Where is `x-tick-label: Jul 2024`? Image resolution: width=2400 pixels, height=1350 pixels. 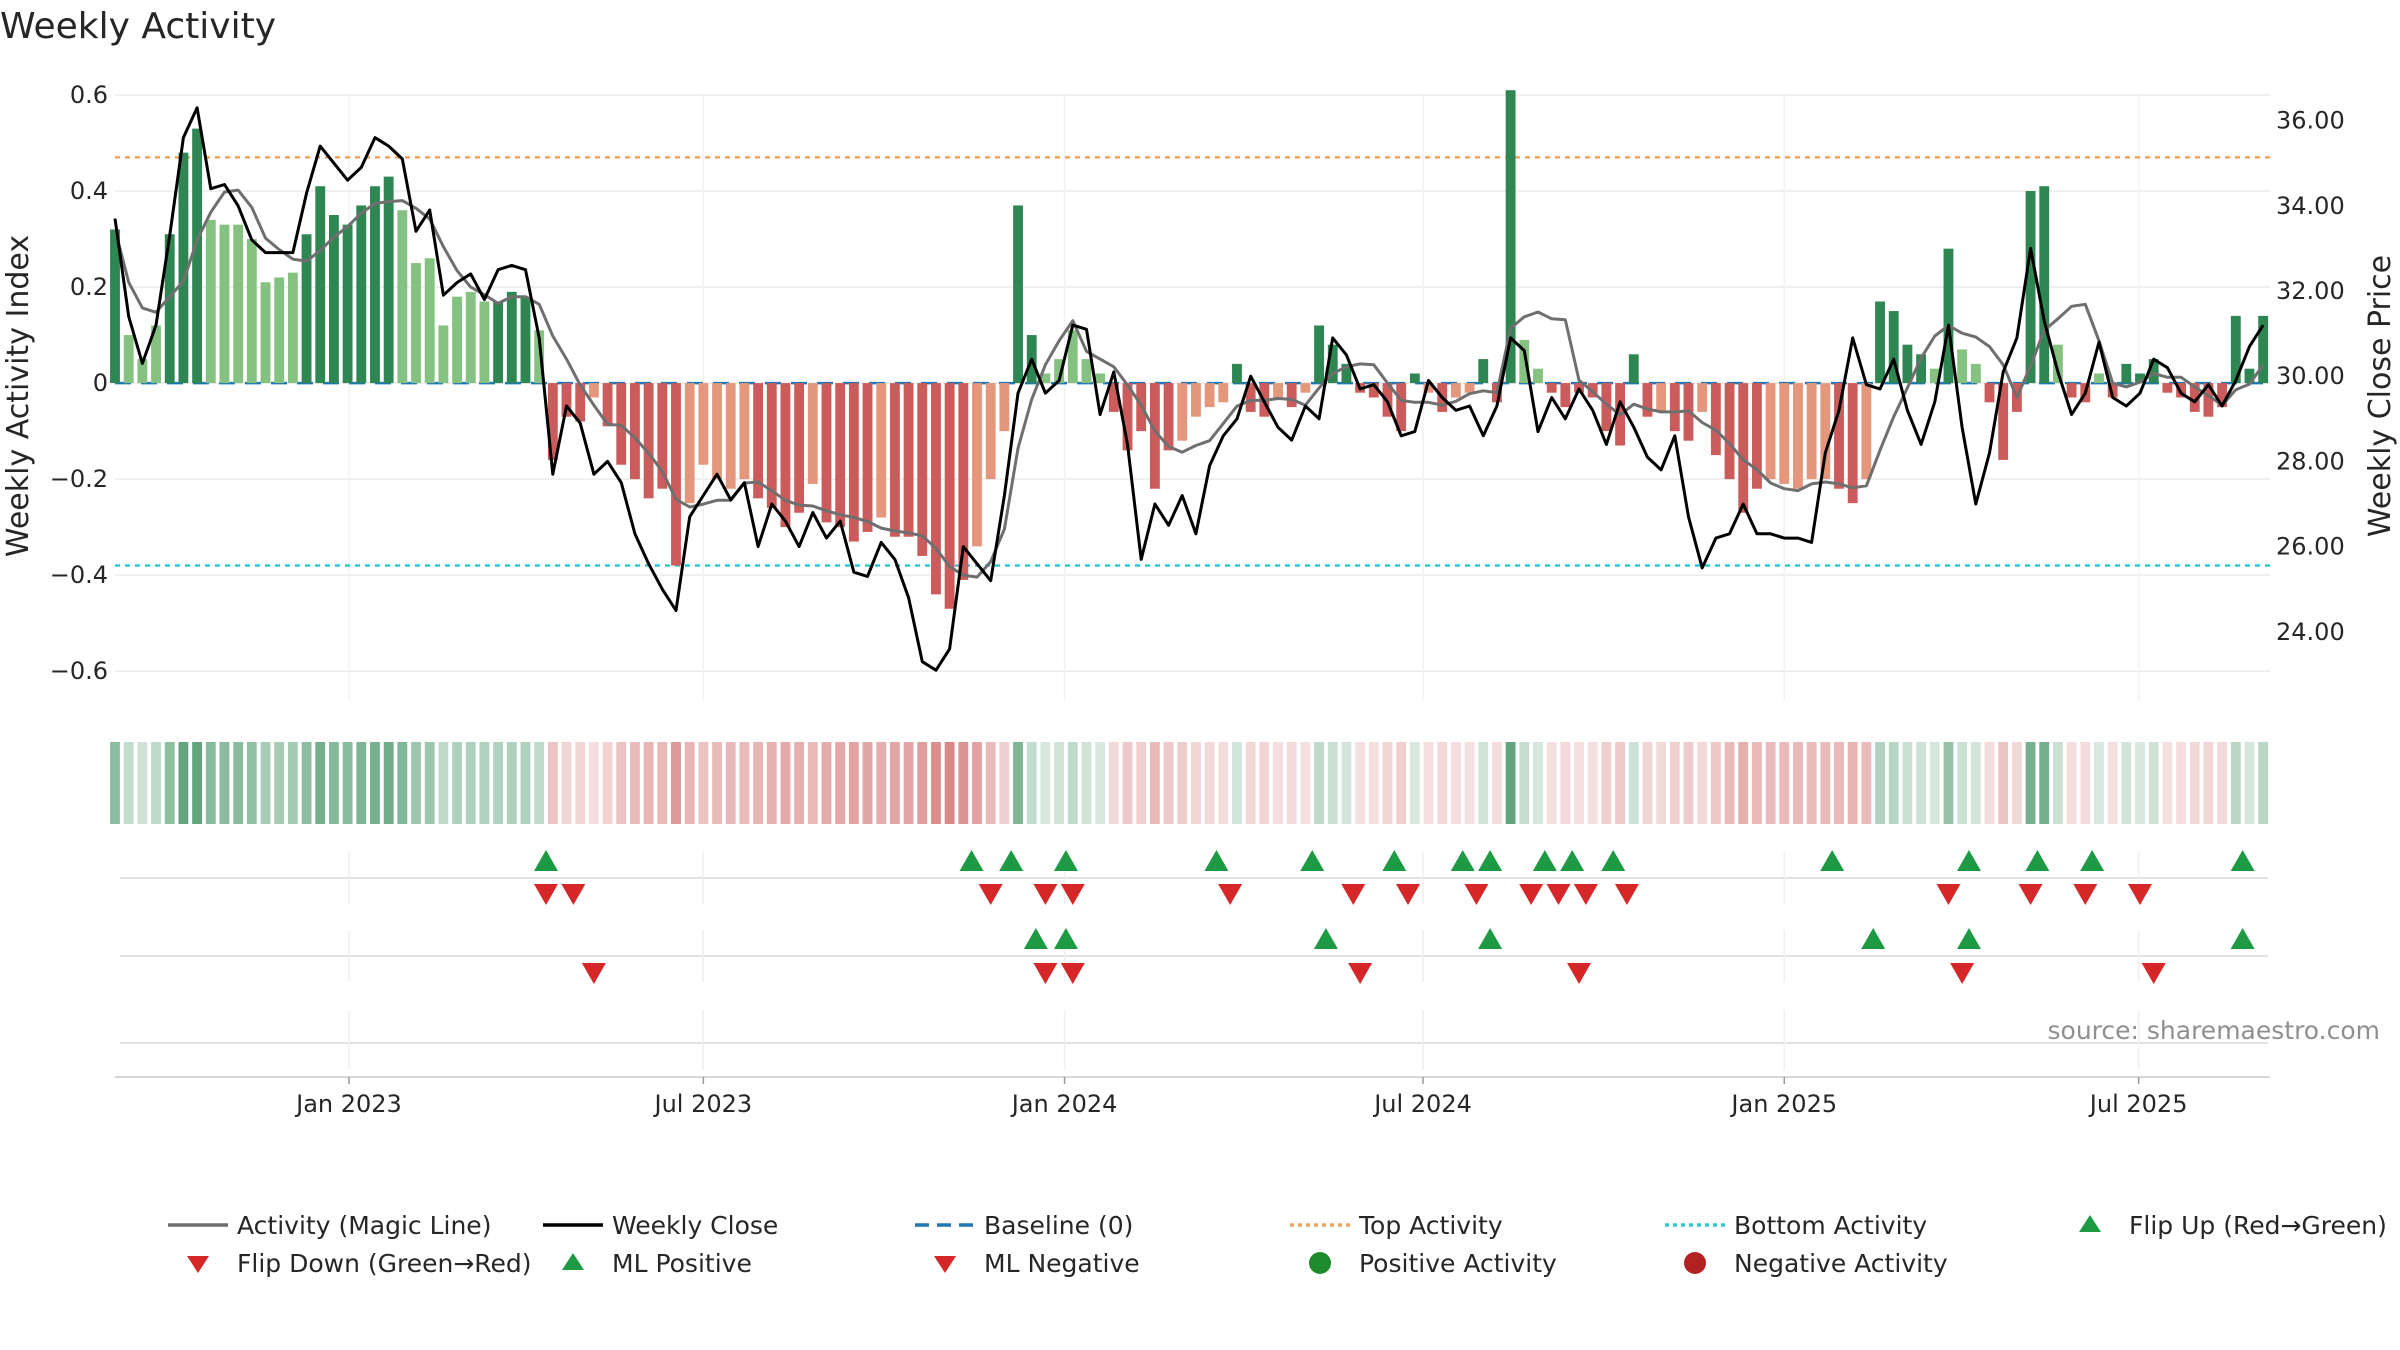
x-tick-label: Jul 2024 is located at coordinates (1422, 1104).